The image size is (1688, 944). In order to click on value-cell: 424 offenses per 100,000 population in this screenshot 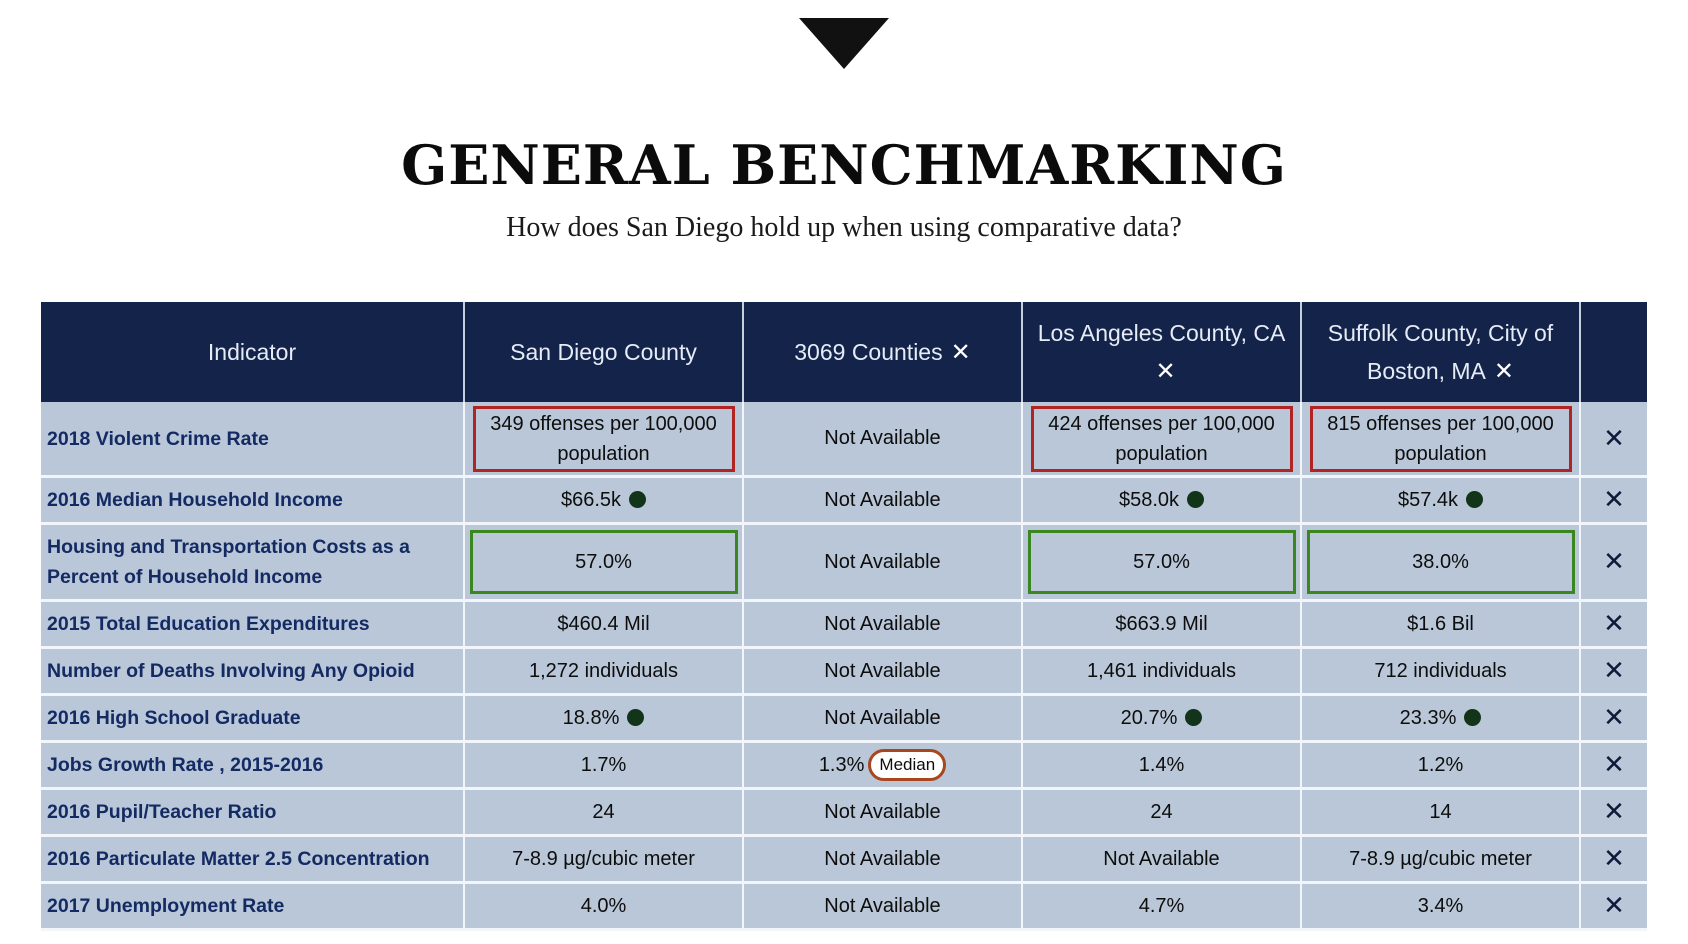, I will do `click(1162, 440)`.